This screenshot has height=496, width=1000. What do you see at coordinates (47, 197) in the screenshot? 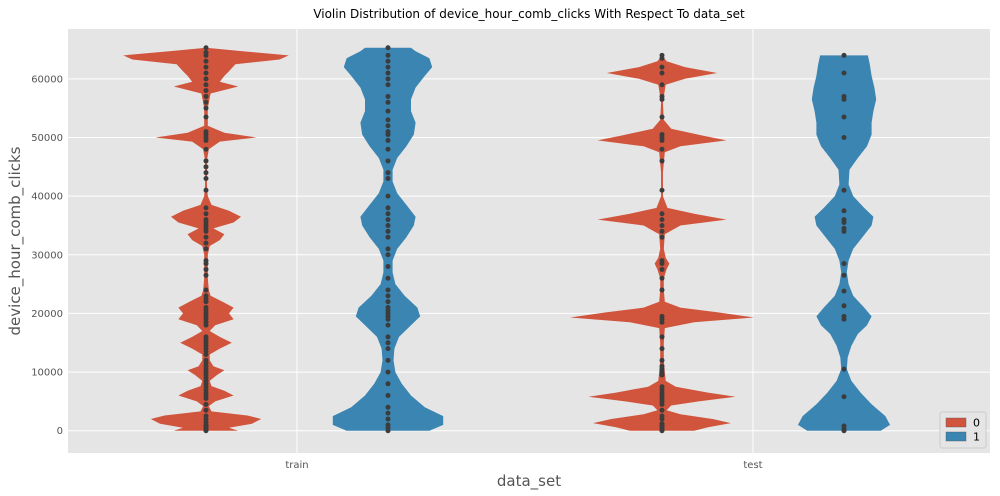
I see `y-tick-label: 40000` at bounding box center [47, 197].